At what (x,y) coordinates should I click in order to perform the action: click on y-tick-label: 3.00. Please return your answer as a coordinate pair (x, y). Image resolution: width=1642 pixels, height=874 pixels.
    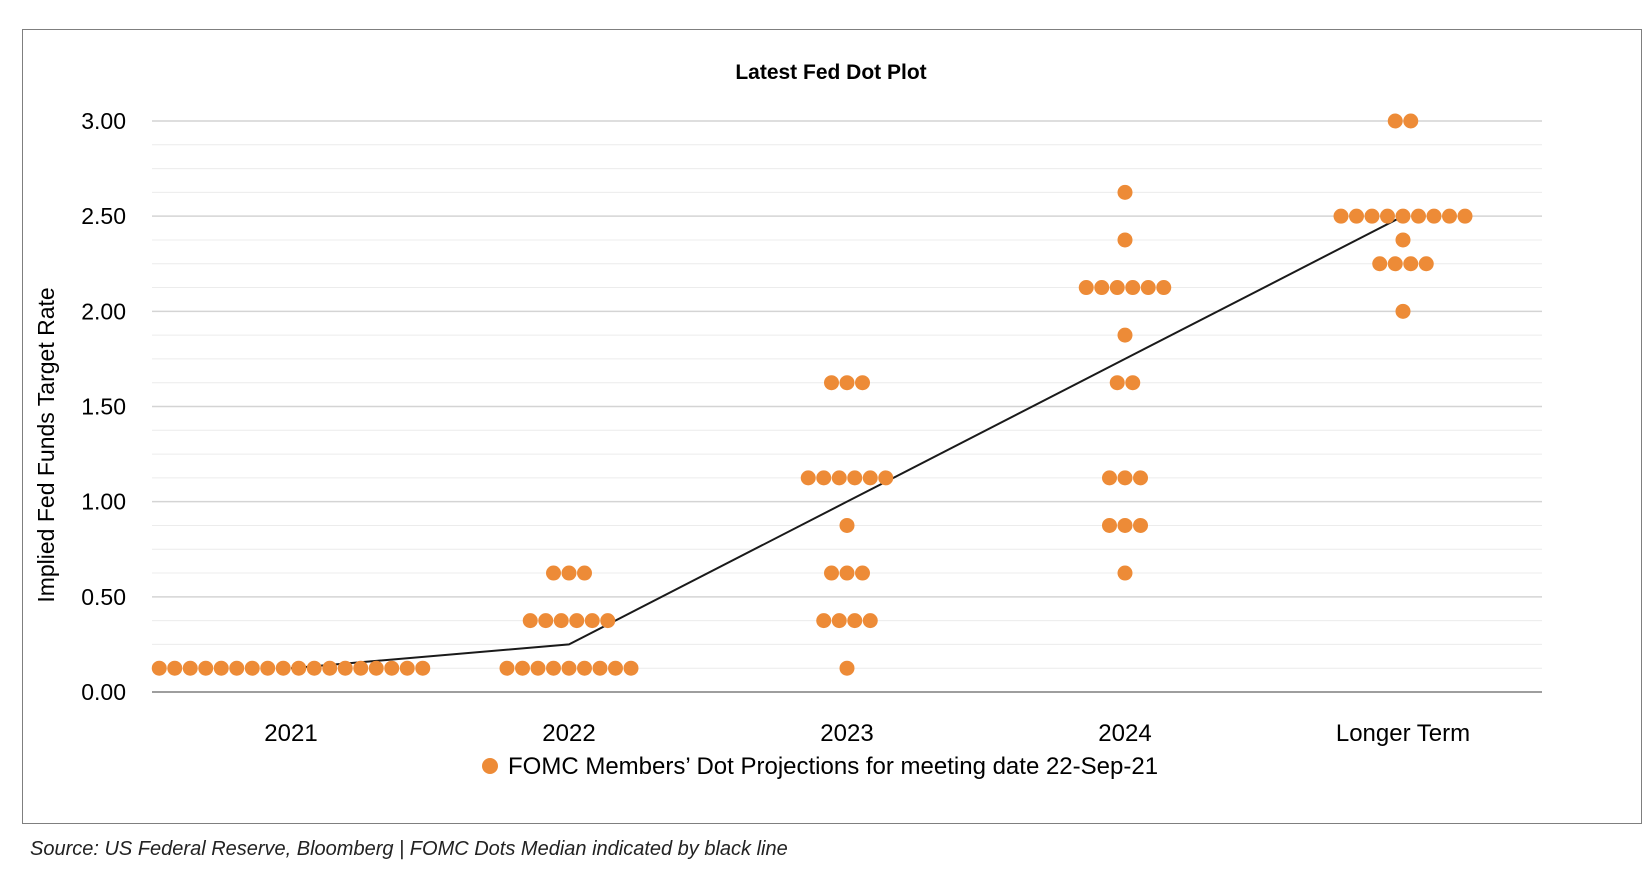
    Looking at the image, I should click on (103, 121).